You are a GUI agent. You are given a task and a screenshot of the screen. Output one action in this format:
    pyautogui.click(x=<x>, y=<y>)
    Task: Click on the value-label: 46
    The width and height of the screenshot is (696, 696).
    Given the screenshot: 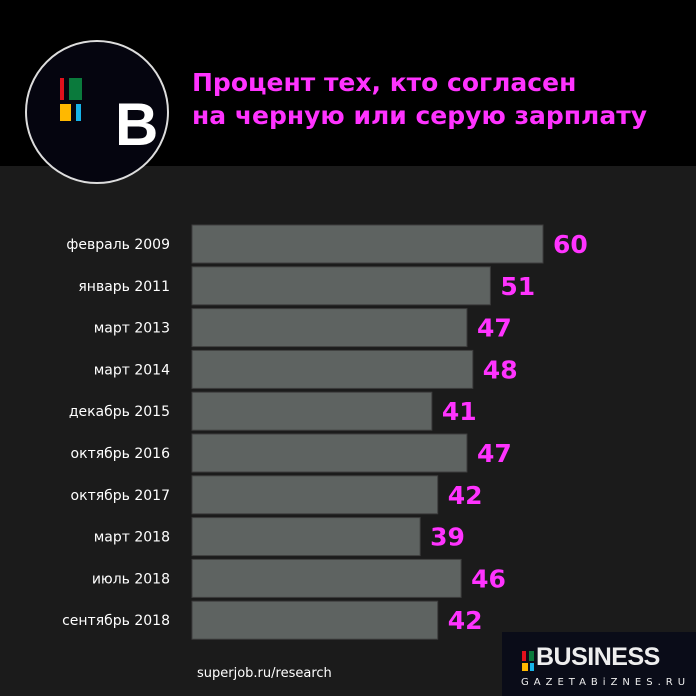 What is the action you would take?
    pyautogui.click(x=488, y=578)
    